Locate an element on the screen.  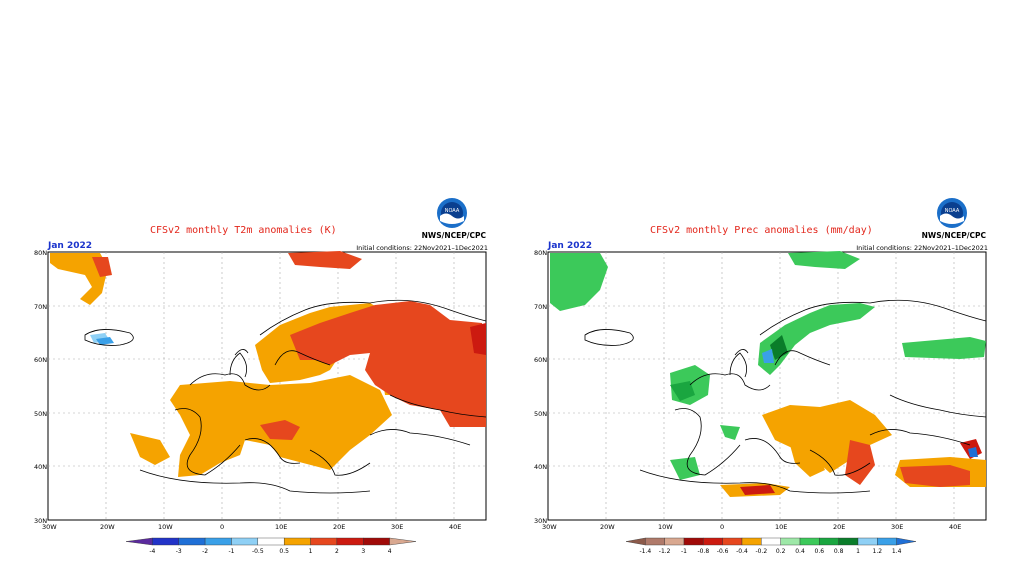
colorbar-tick-label: 0.8 is located at coordinates (839, 551).